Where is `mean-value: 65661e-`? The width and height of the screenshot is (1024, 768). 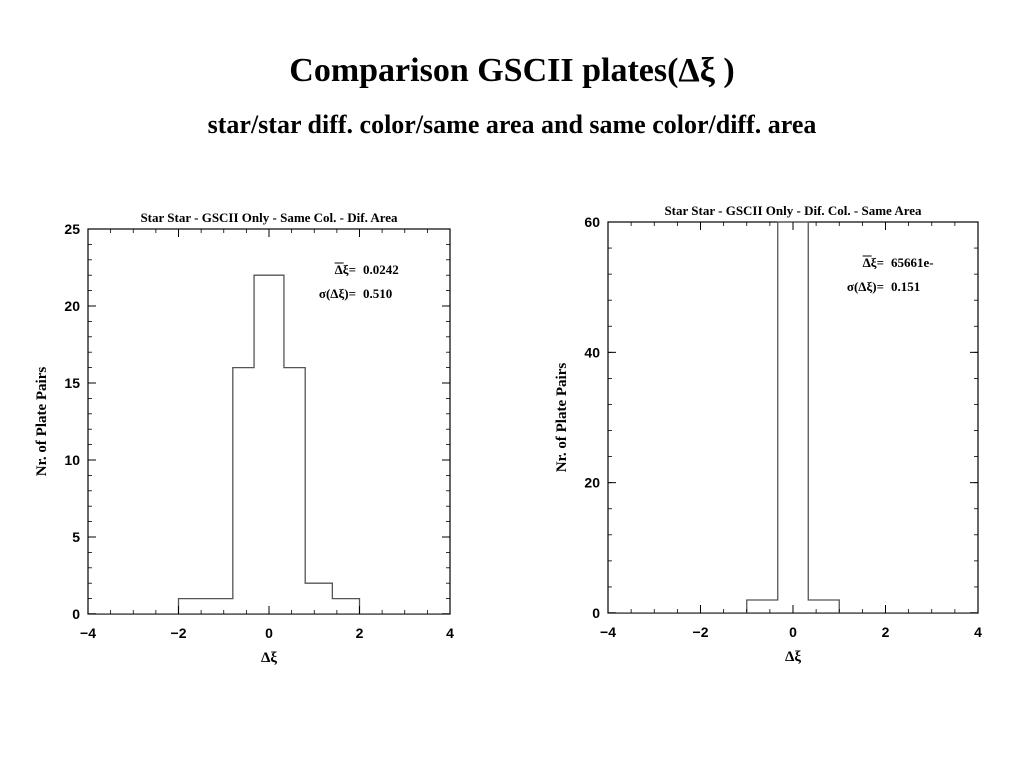
mean-value: 65661e- is located at coordinates (912, 262).